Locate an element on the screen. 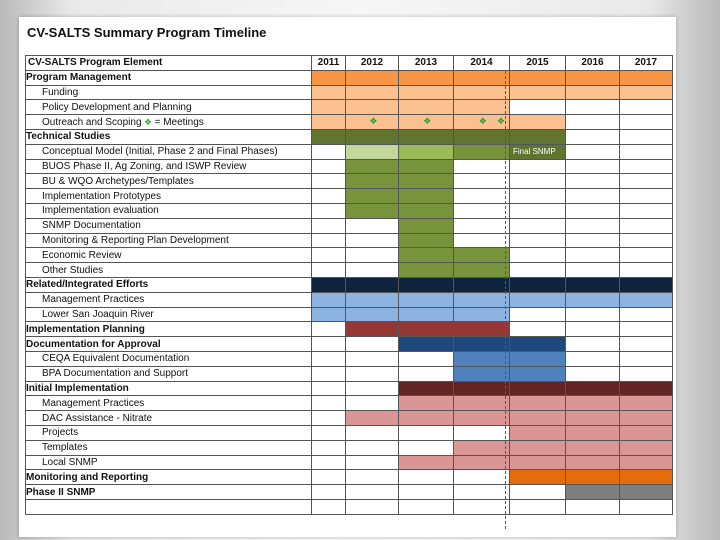  category-row: Technical Studies is located at coordinates (349, 136).